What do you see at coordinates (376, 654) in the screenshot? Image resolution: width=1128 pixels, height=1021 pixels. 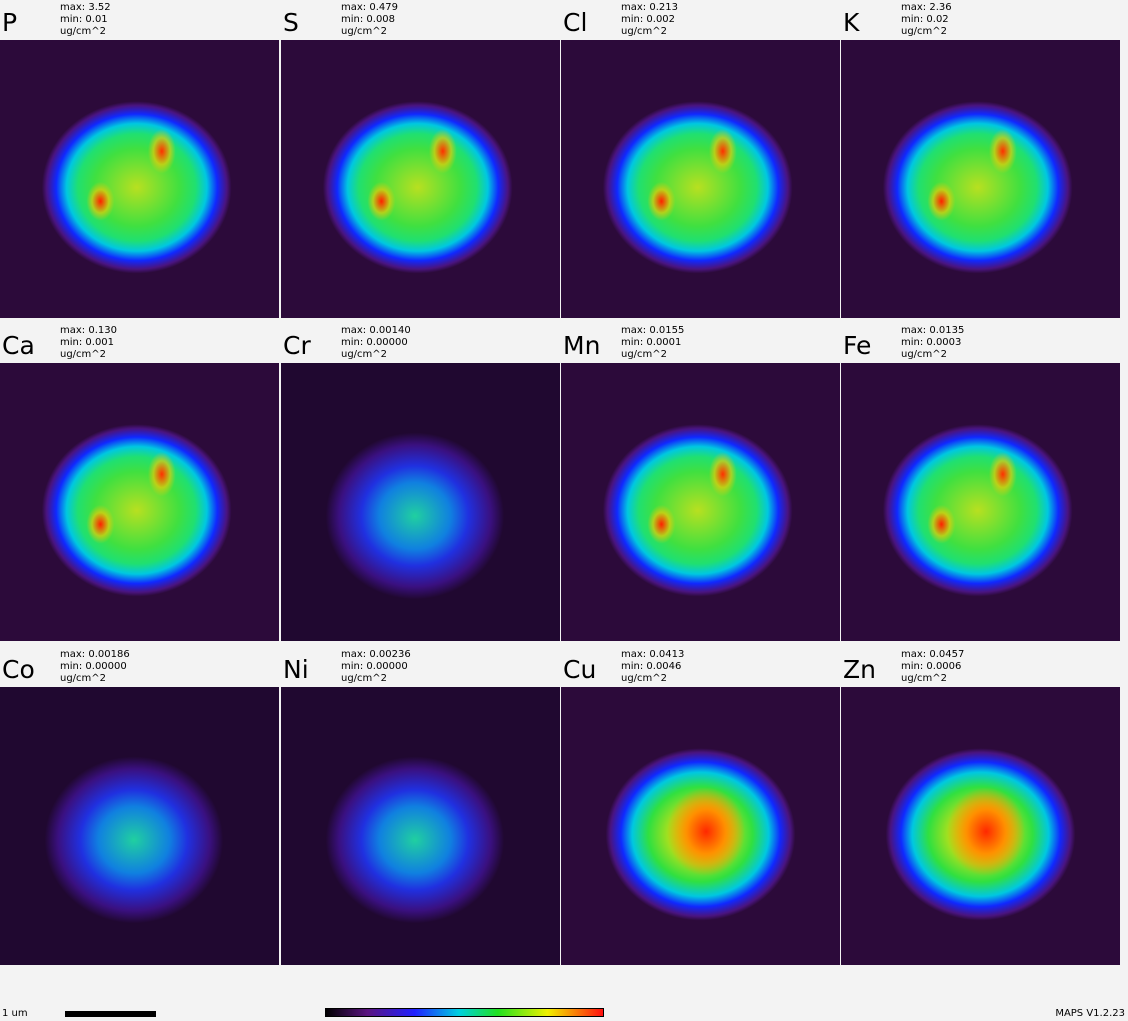 I see `max-label: max: 0.00236` at bounding box center [376, 654].